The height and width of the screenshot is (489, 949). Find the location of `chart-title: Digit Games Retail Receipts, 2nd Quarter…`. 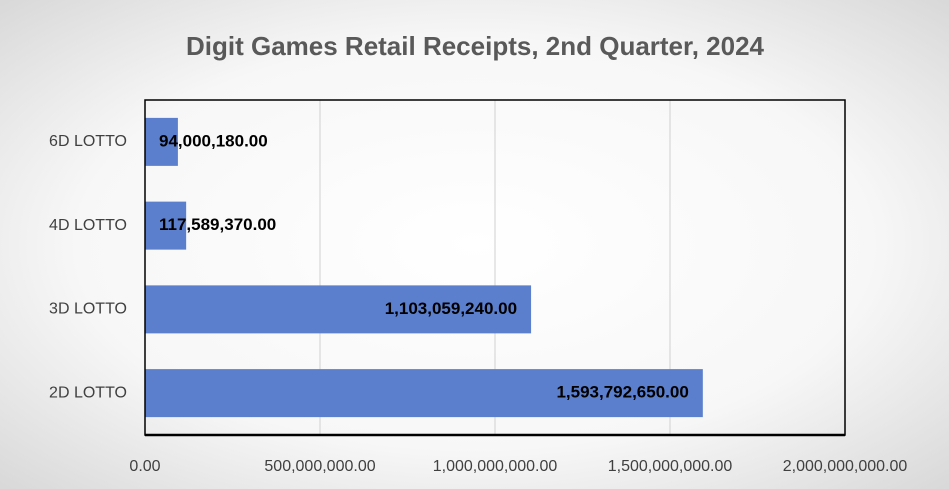

chart-title: Digit Games Retail Receipts, 2nd Quarter… is located at coordinates (475, 46).